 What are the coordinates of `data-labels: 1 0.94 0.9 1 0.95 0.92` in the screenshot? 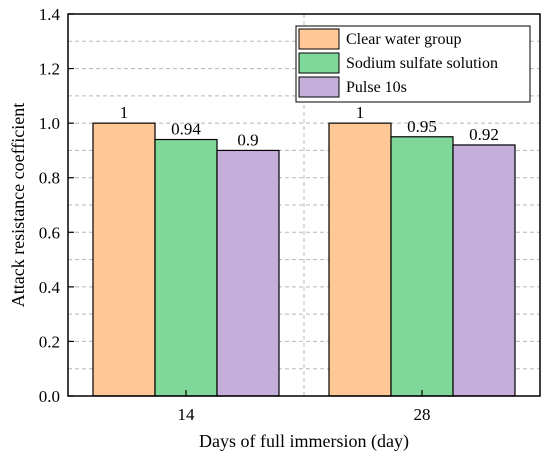 It's located at (309, 126).